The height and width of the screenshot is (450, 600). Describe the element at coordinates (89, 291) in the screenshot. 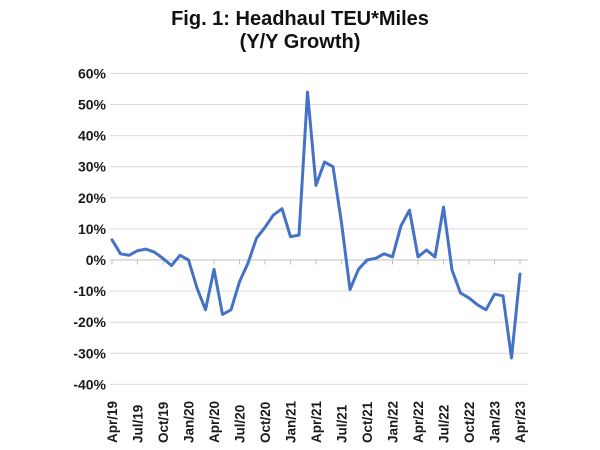

I see `y-axis-label: -10%` at that location.